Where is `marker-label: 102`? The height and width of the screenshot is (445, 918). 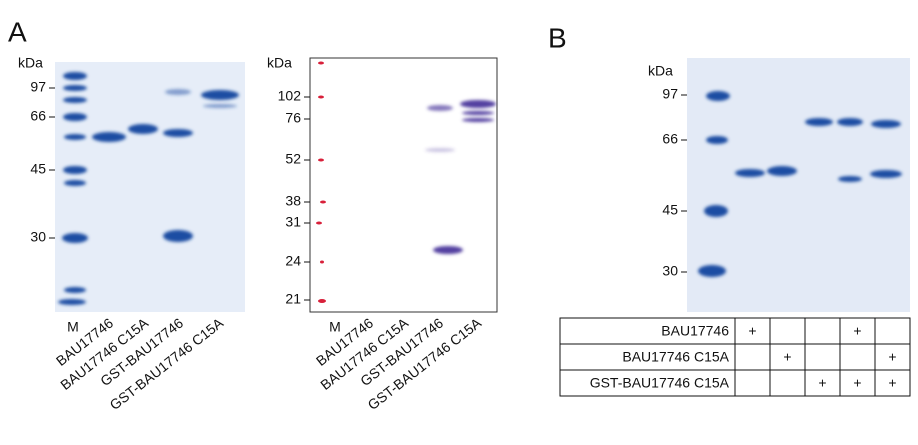
marker-label: 102 is located at coordinates (290, 96).